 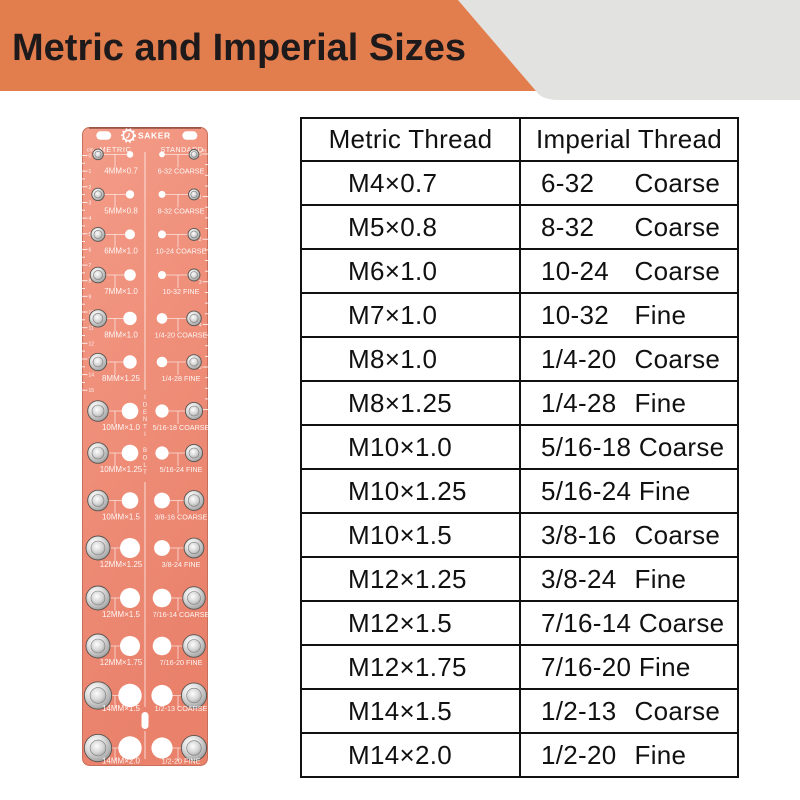 What do you see at coordinates (181, 469) in the screenshot?
I see `svg-text: 5/16-24 FINE` at bounding box center [181, 469].